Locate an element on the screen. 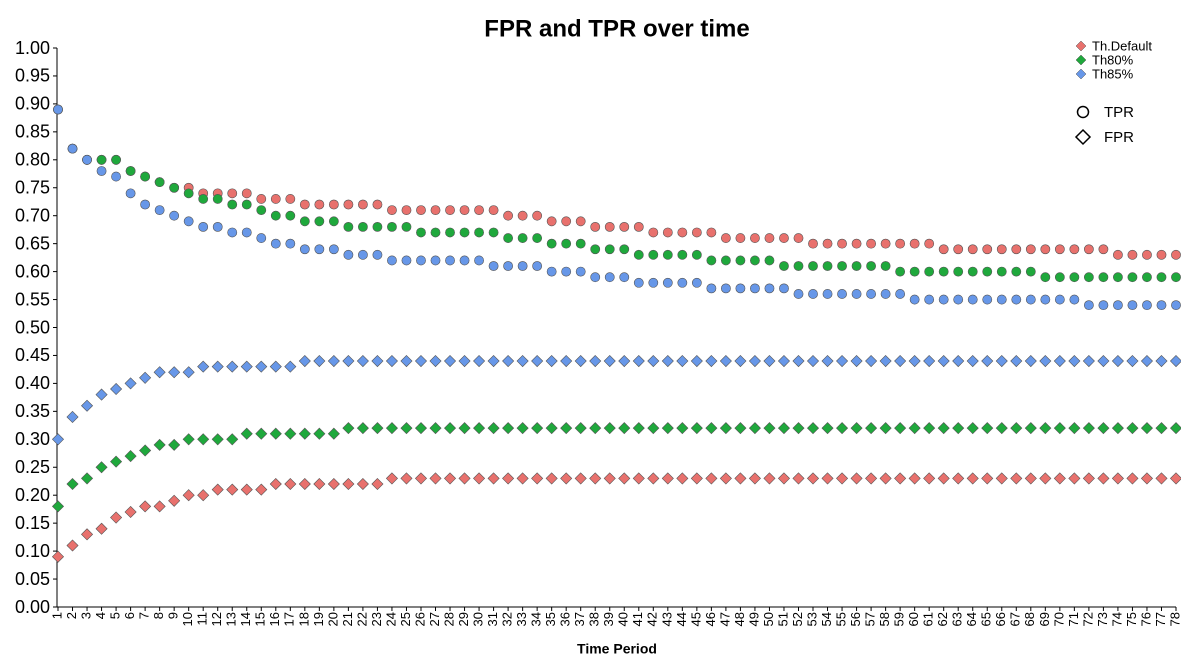  x-tick-label: 10 is located at coordinates (187, 619).